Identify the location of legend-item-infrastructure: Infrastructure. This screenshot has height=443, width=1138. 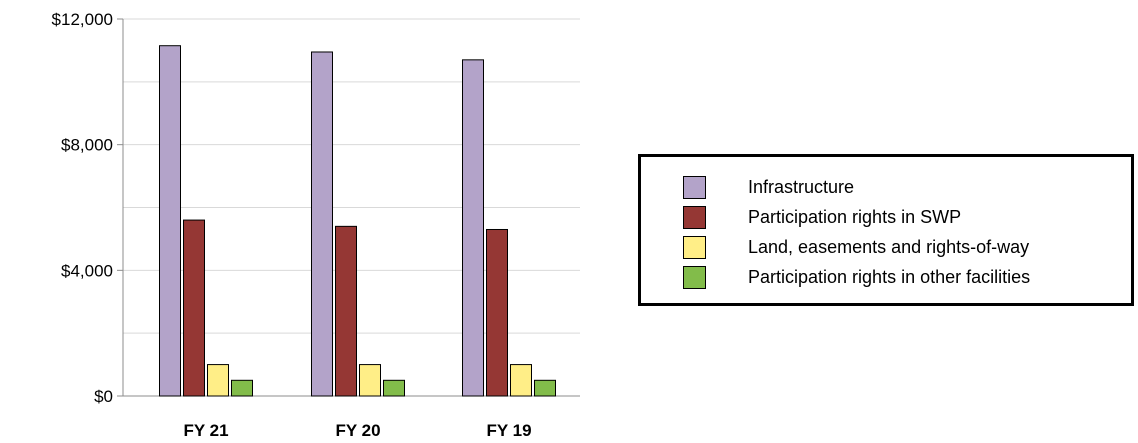
(768, 187).